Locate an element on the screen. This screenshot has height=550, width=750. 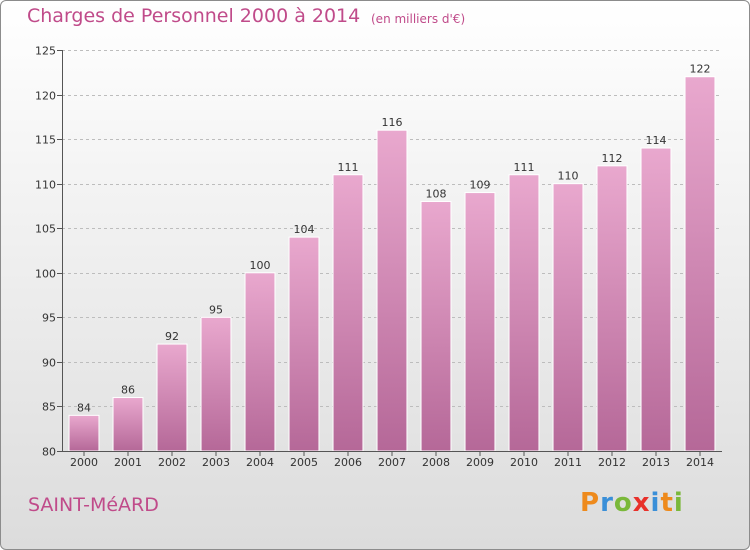
bar-value-label: 92 is located at coordinates (172, 336).